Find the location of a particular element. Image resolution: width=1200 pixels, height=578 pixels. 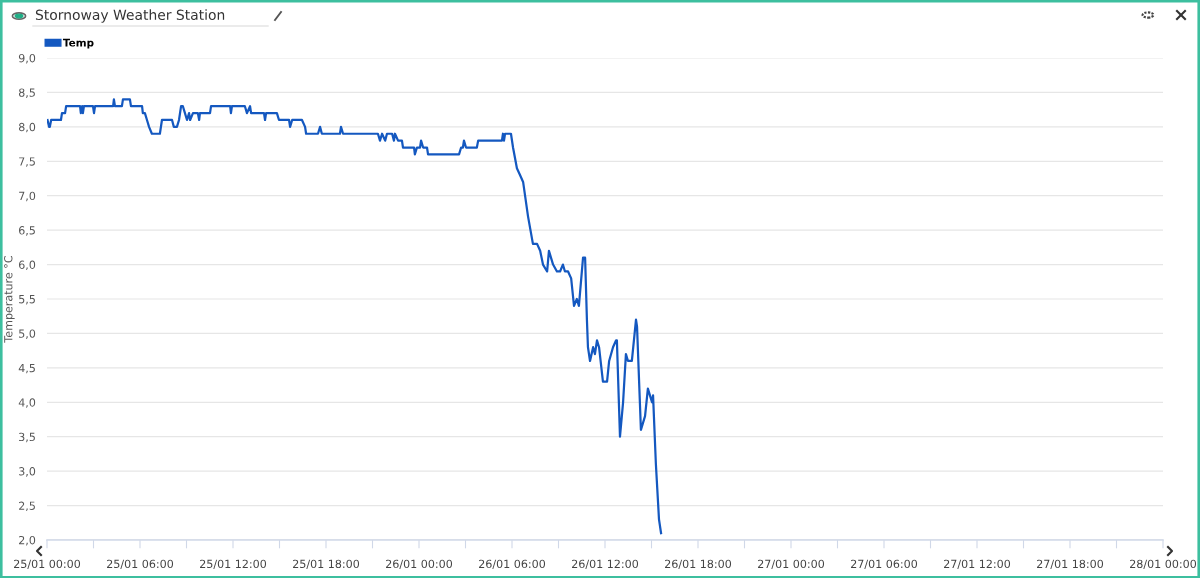

x-tick-label: 26/01 00:00 is located at coordinates (419, 564).